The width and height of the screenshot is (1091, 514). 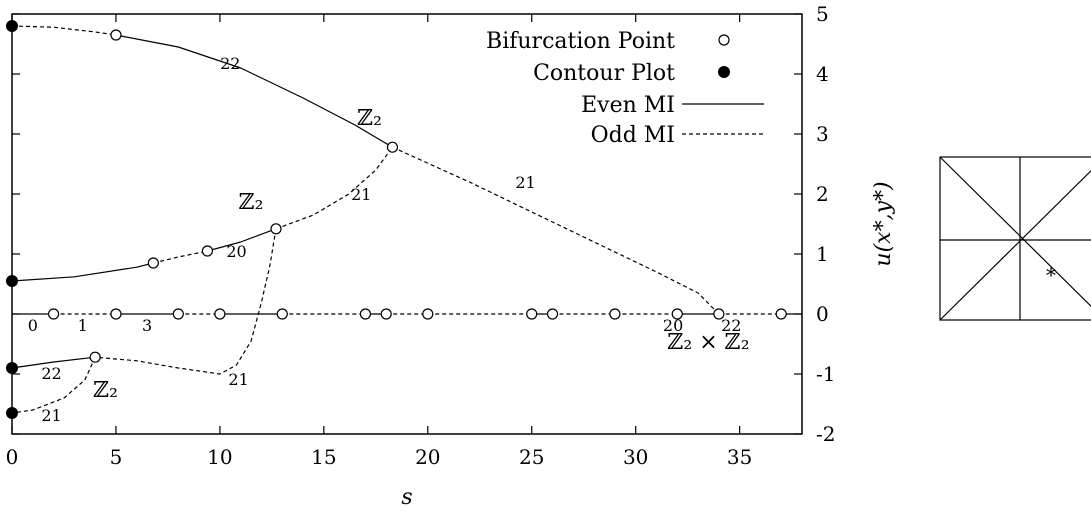 I want to click on legend-label-2: Even MI, so click(x=628, y=105).